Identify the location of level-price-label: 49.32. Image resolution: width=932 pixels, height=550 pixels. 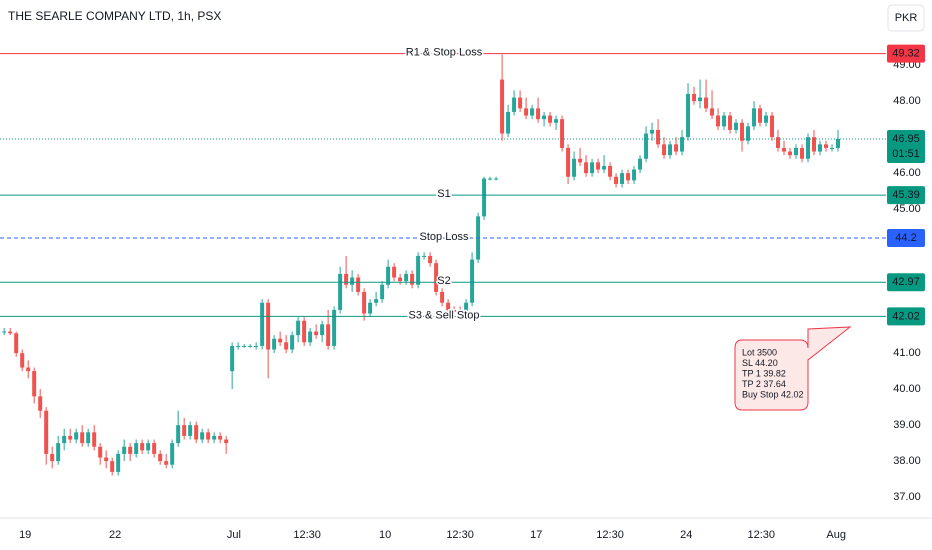
(906, 54).